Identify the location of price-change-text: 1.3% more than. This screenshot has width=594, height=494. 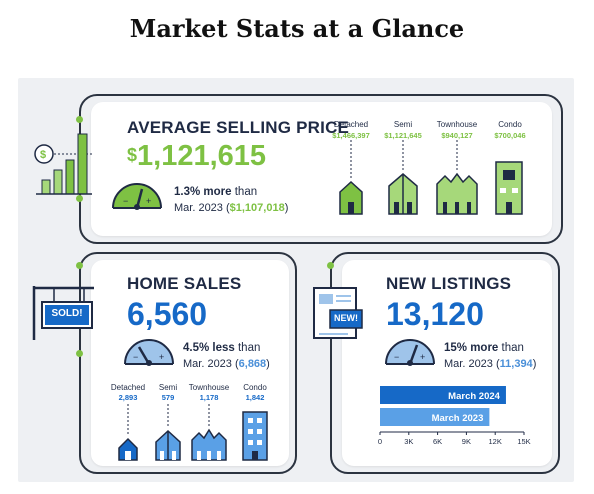
(216, 192).